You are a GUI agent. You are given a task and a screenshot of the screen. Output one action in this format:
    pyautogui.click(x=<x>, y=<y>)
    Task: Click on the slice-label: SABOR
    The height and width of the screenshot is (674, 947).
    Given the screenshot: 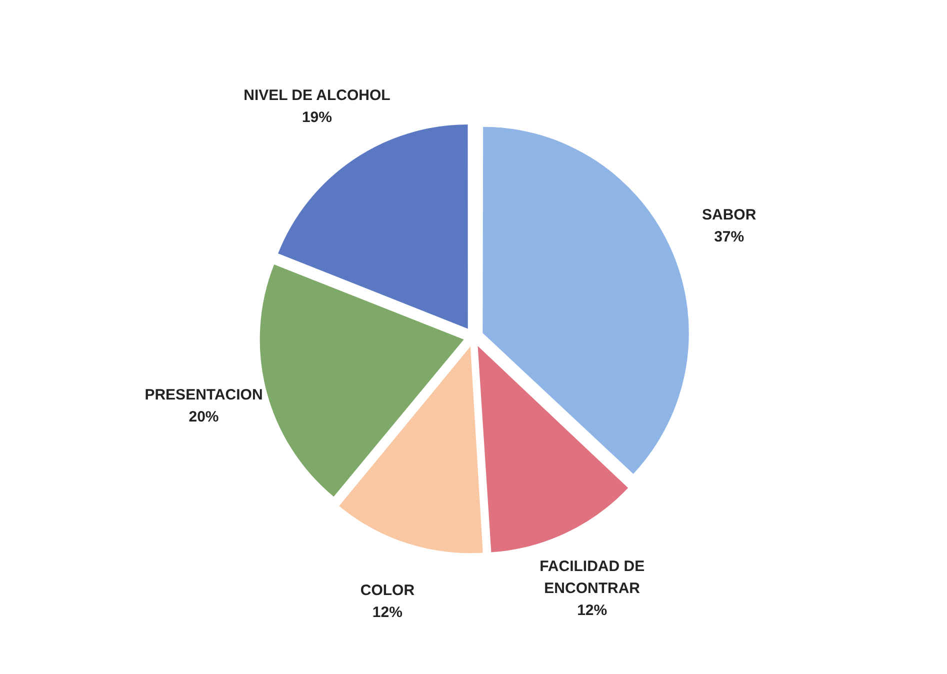 What is the action you would take?
    pyautogui.click(x=729, y=215)
    